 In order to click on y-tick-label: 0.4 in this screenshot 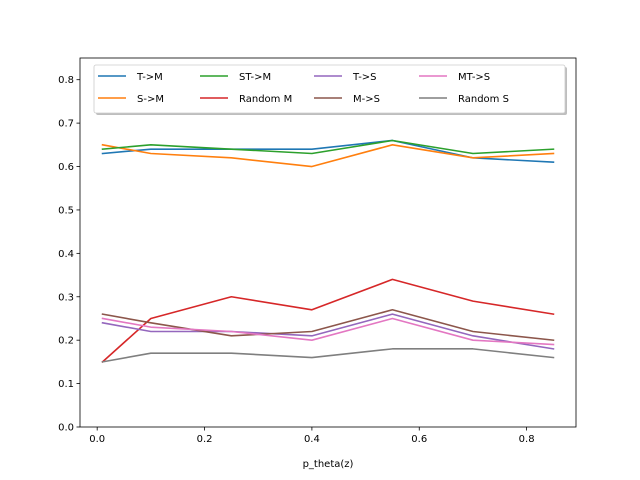, I will do `click(66, 254)`.